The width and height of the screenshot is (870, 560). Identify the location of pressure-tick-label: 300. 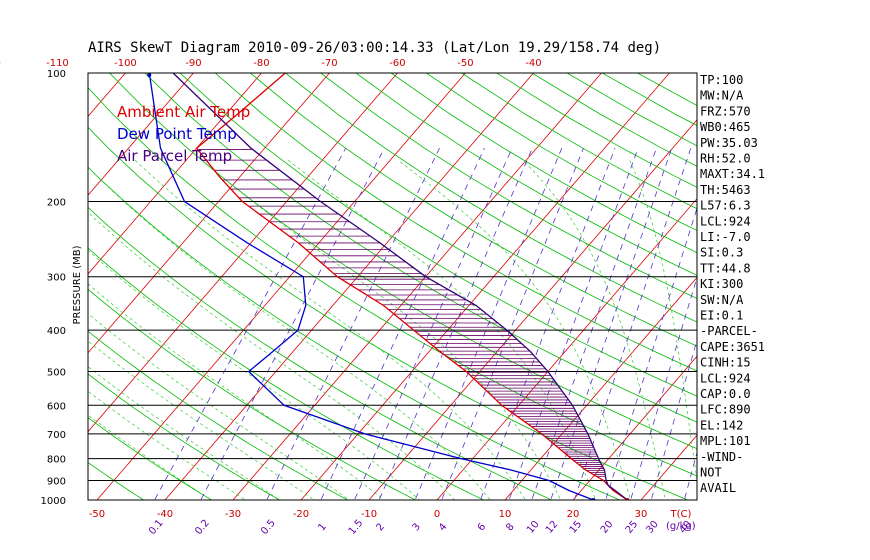
(56, 278).